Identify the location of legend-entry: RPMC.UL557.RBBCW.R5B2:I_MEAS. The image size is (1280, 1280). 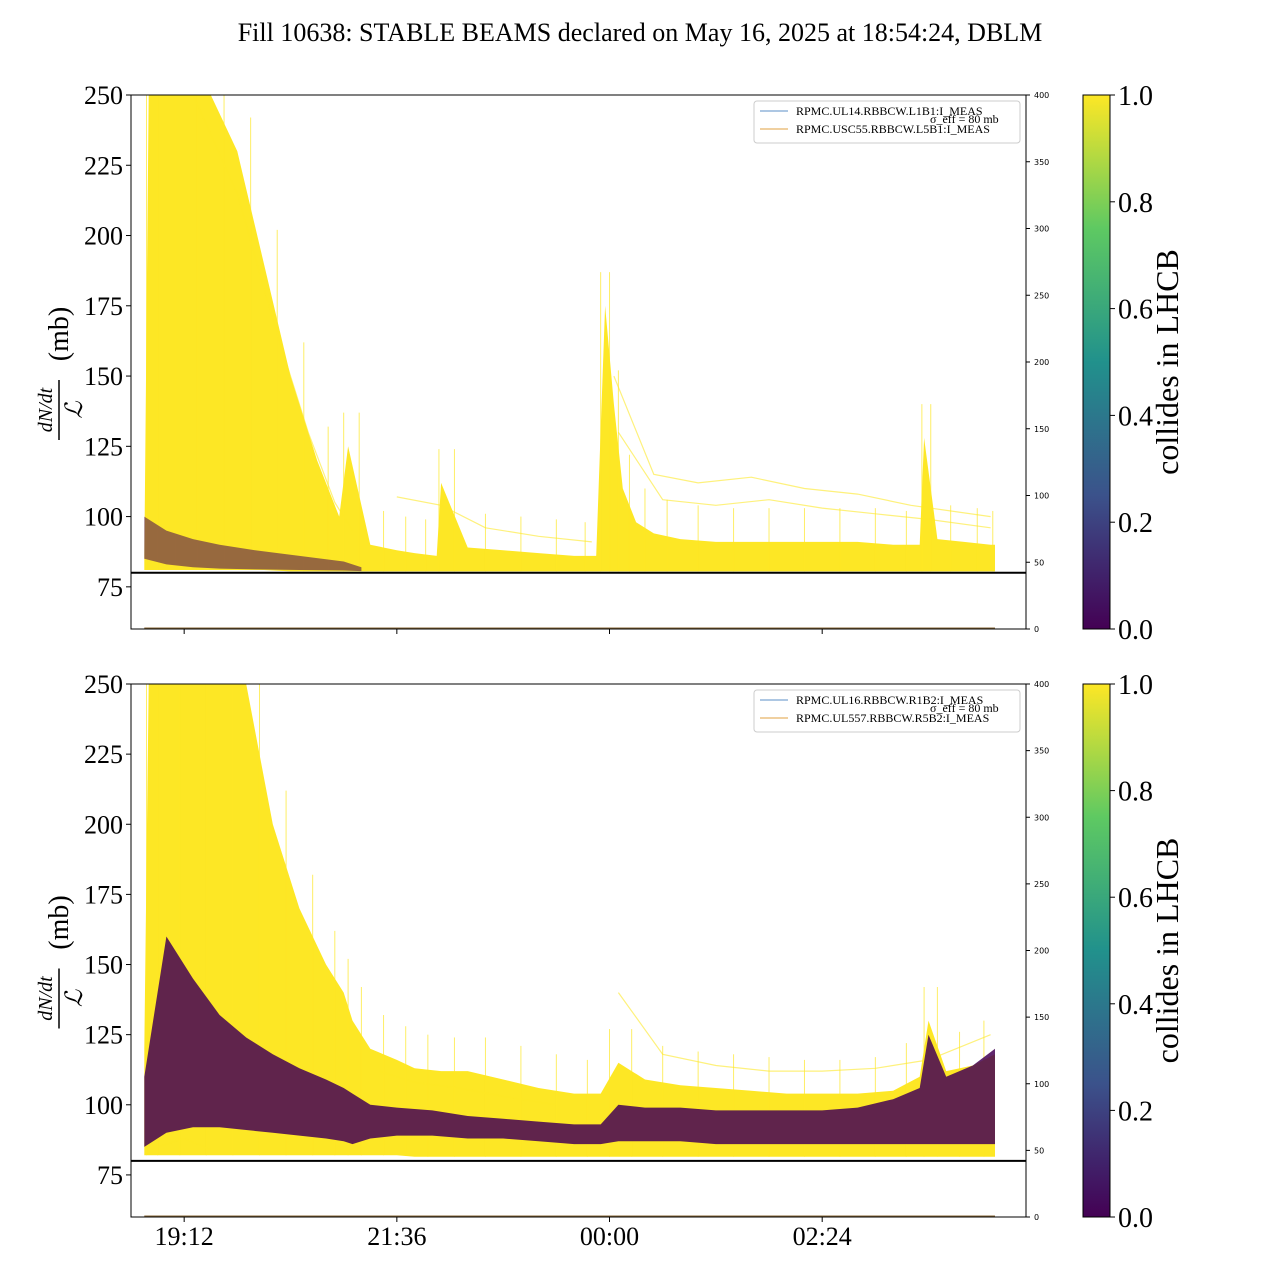
(892, 718).